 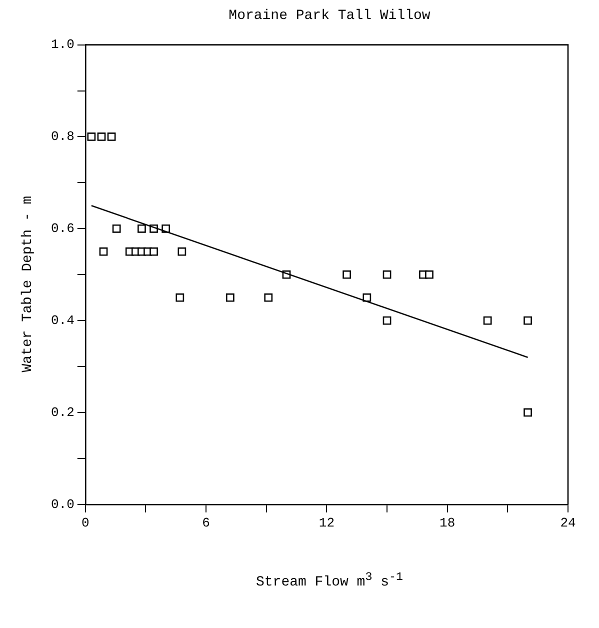 I want to click on x-tick-label: 24, so click(x=568, y=523).